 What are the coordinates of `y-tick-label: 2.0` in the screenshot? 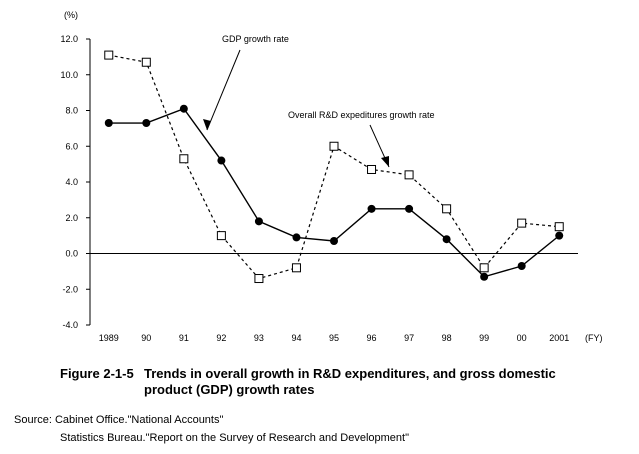 It's located at (71, 218).